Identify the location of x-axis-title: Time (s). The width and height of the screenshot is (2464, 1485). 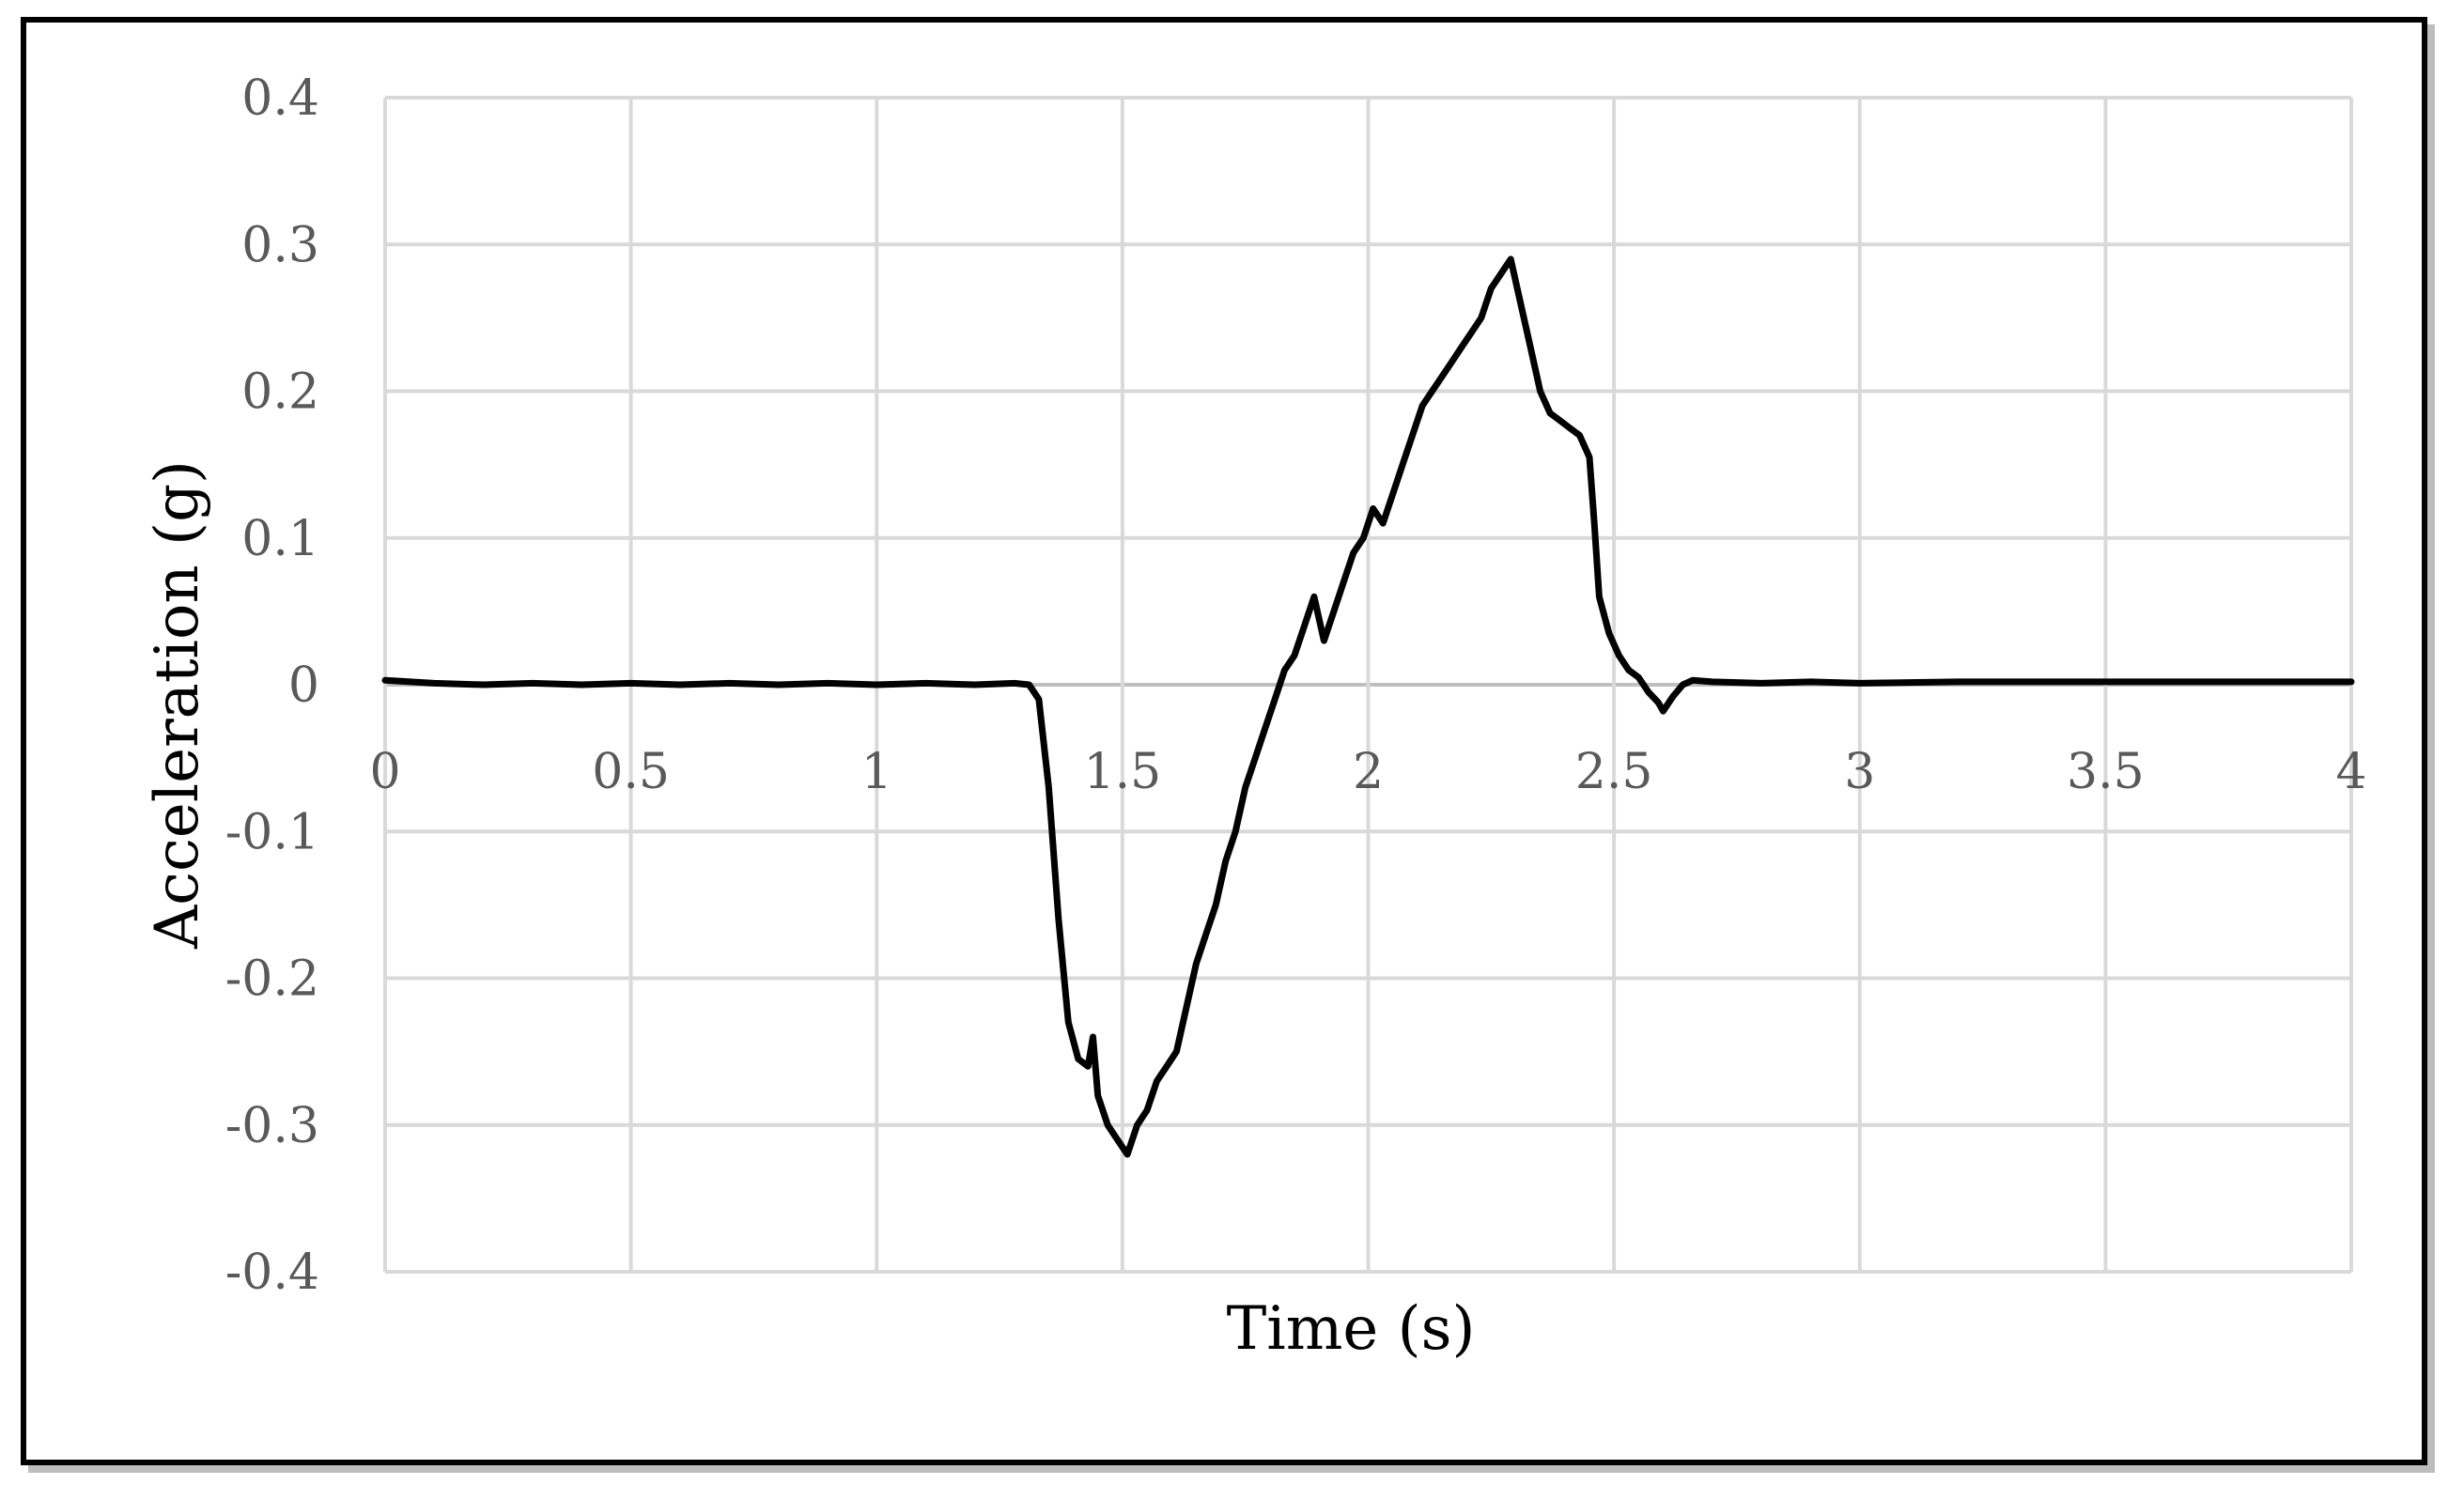
(1351, 1329).